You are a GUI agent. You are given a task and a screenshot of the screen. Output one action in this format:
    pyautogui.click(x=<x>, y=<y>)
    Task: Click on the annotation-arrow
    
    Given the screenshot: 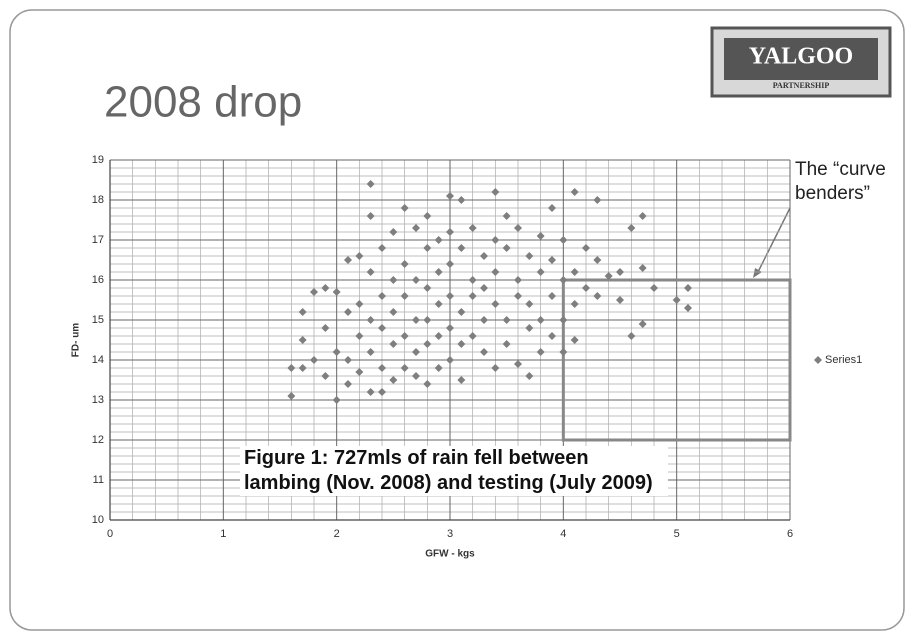 What is the action you would take?
    pyautogui.click(x=773, y=241)
    